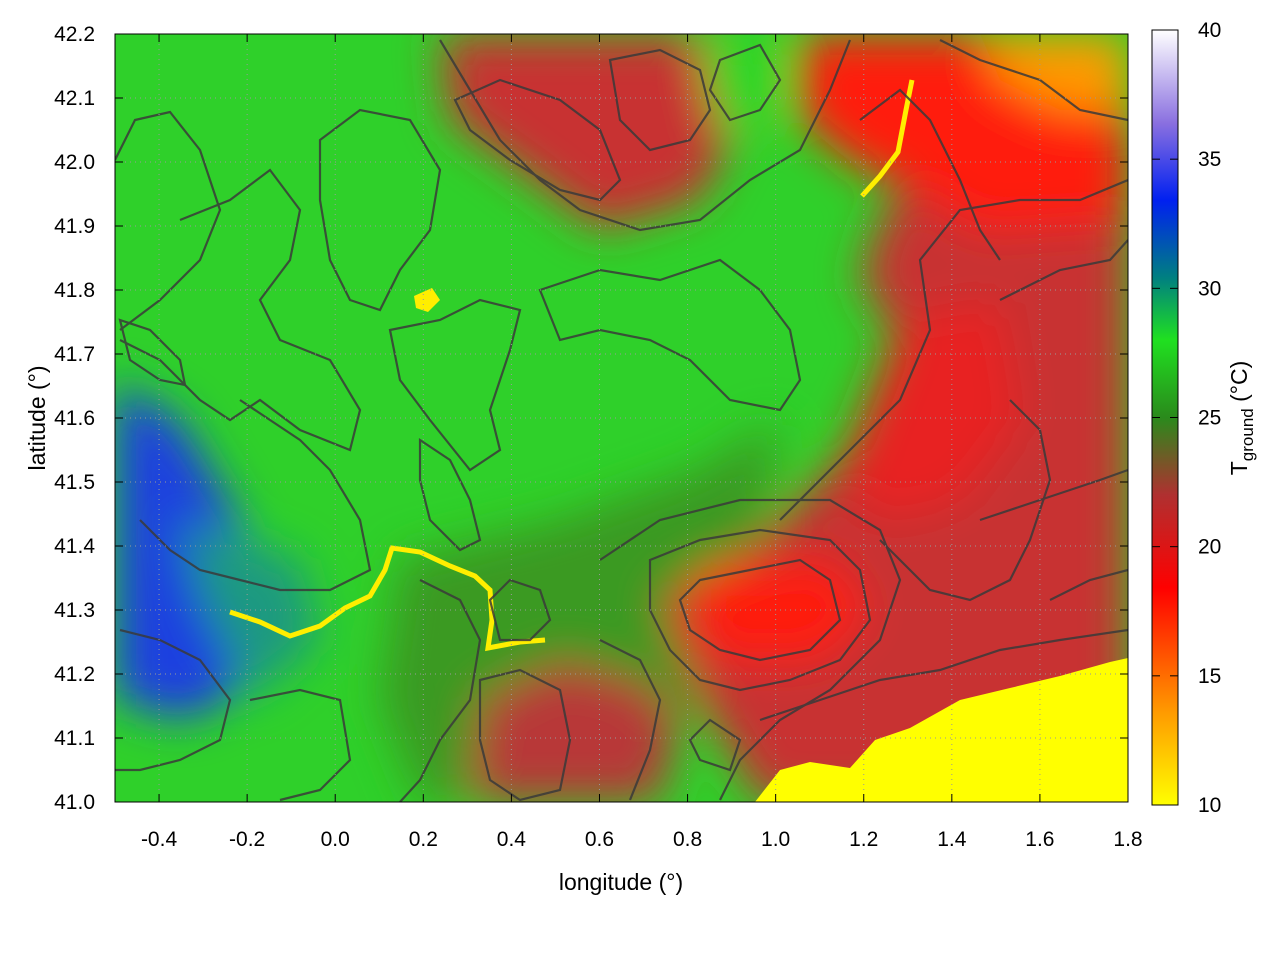 The width and height of the screenshot is (1280, 960). Describe the element at coordinates (1239, 468) in the screenshot. I see `colorbar-label-base: T` at that location.